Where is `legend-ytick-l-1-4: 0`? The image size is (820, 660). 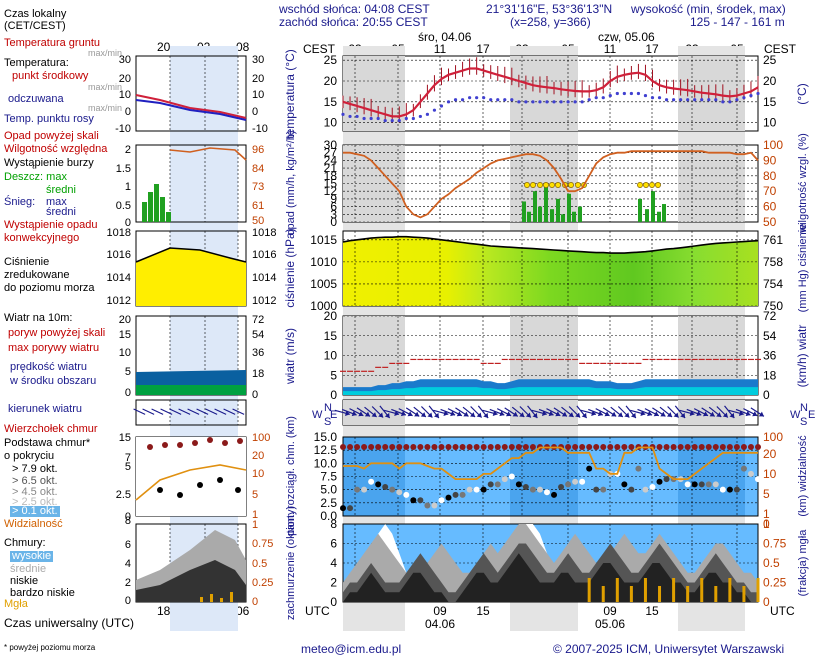
legend-ytick-l-1-4: 0 is located at coordinates (128, 223).